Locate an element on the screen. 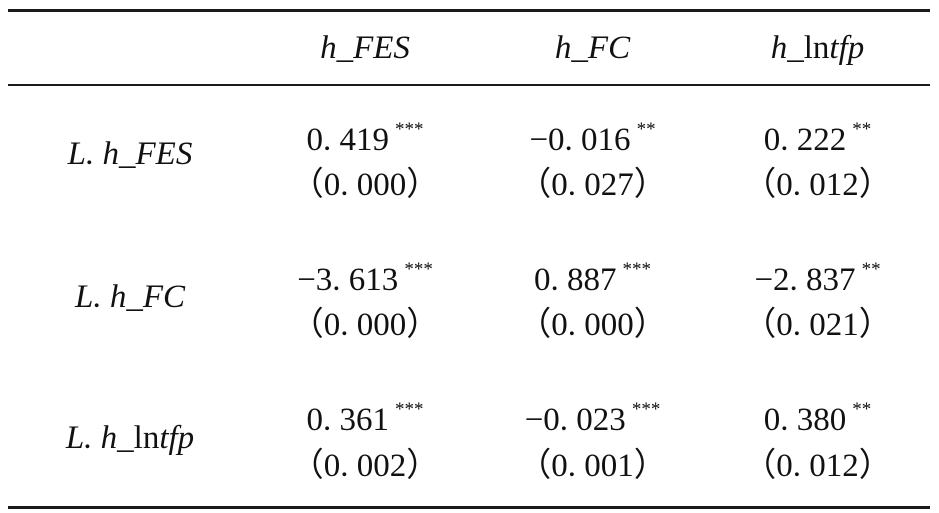 Image resolution: width=939 pixels, height=513 pixels. coefficient: 0. 419 *** is located at coordinates (365, 135).